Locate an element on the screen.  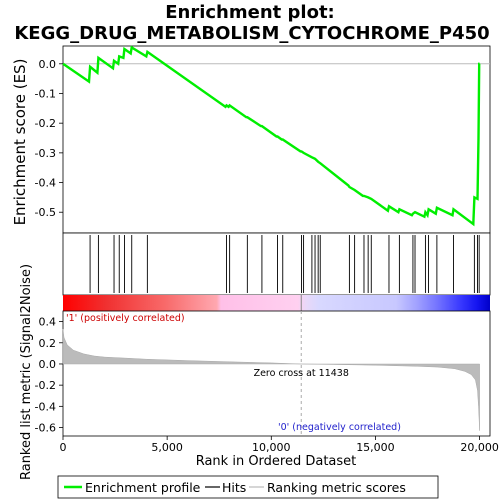
legend-profile-label: Enrichment profile is located at coordinates (143, 487).